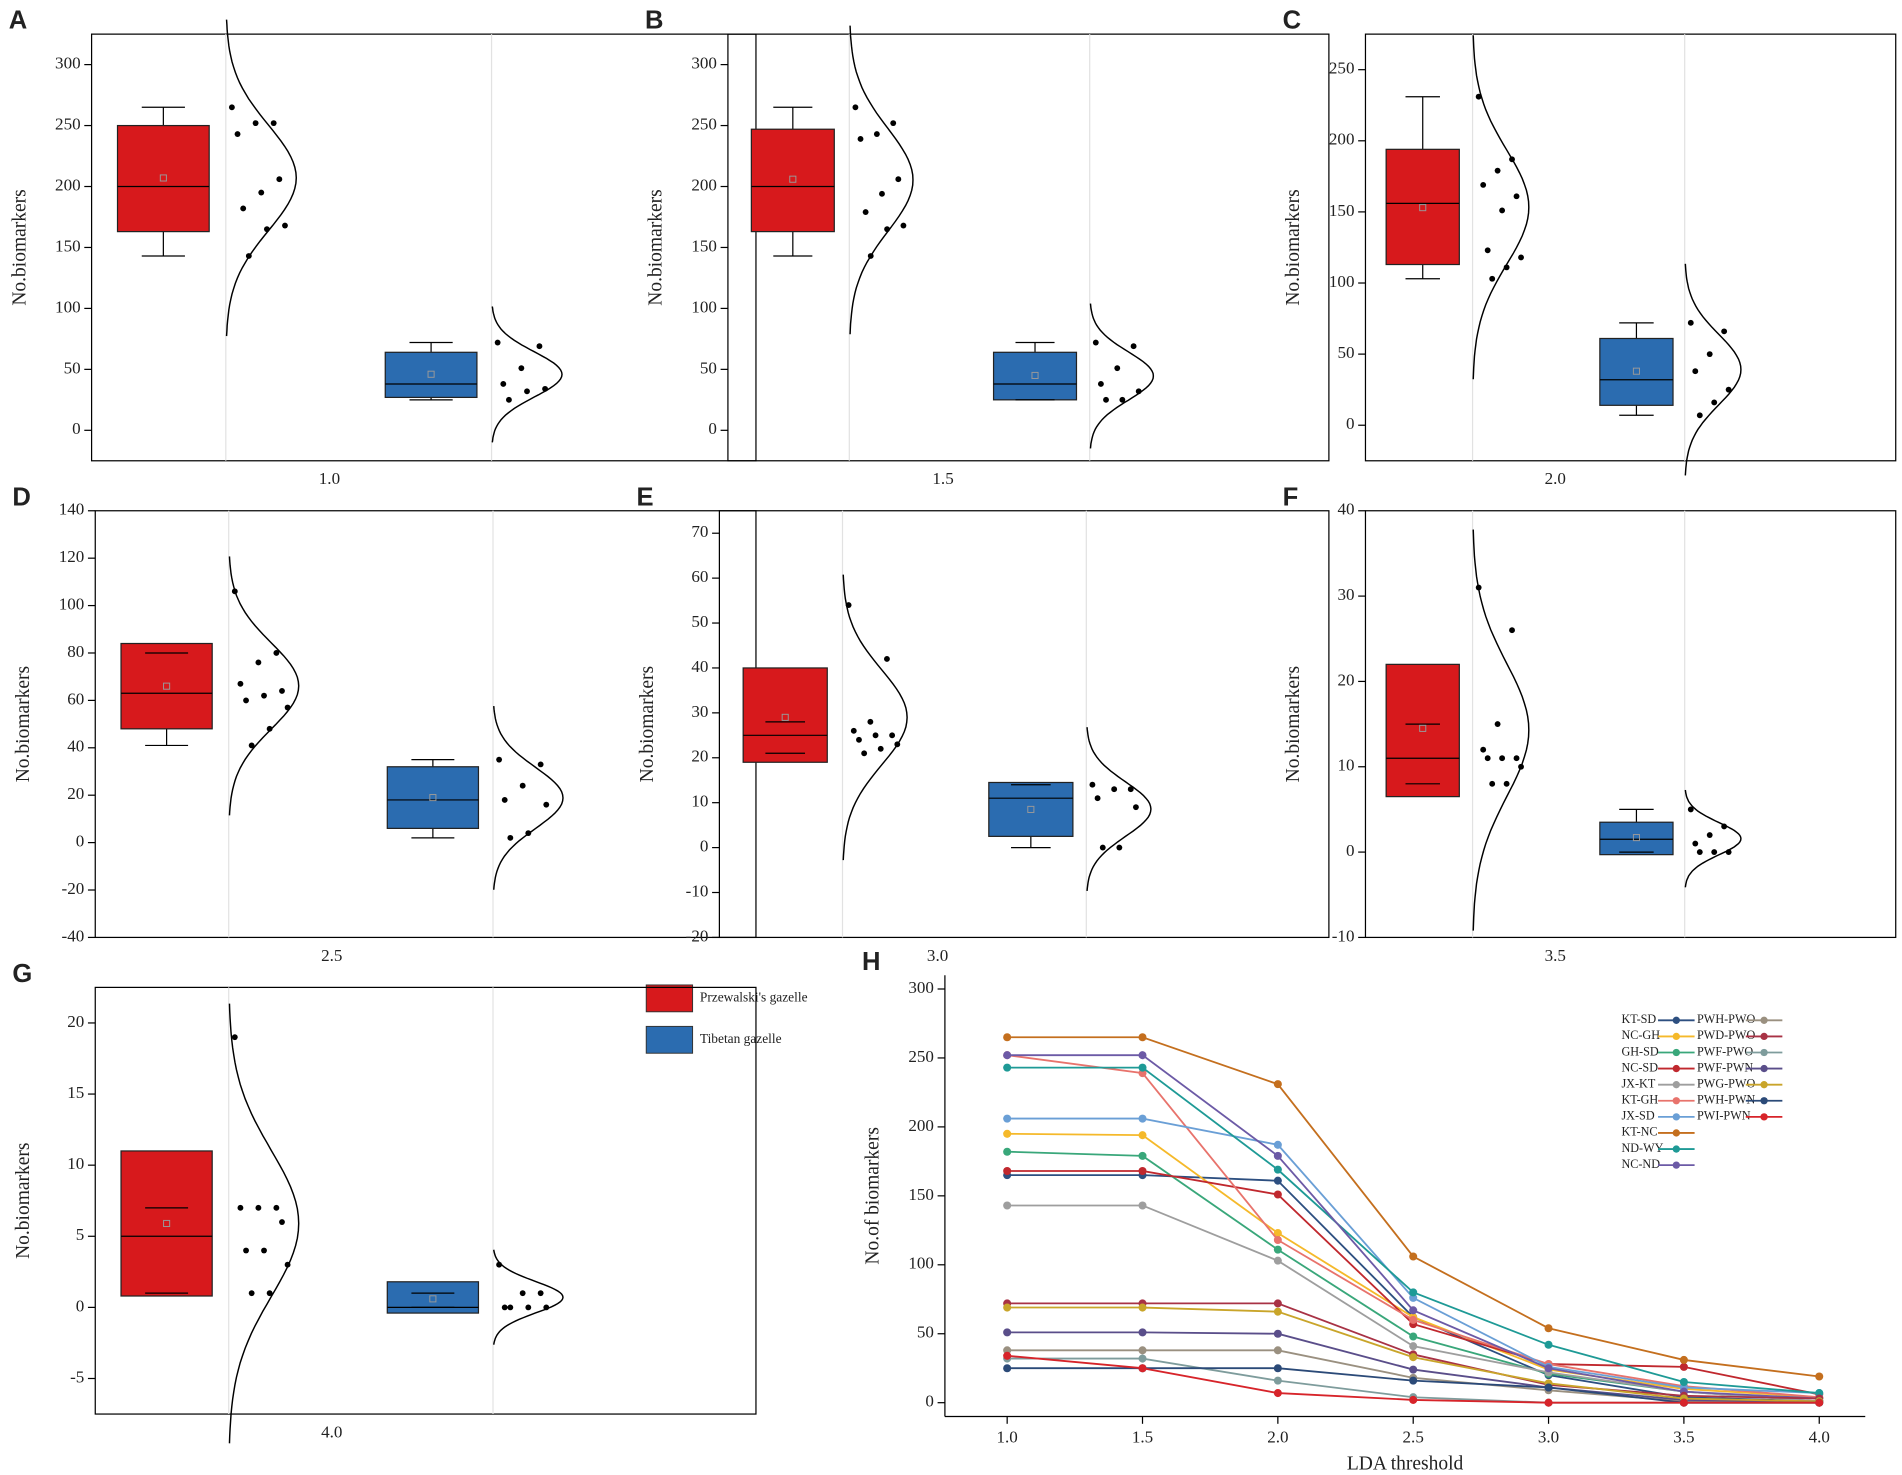  I want to click on legend-label: PWF-PWO, so click(1725, 1051).